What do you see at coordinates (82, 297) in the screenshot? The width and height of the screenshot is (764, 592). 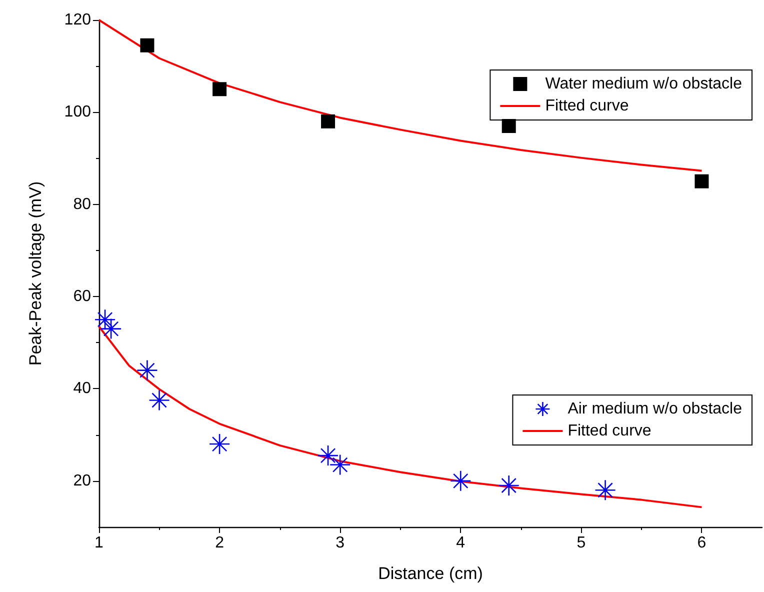 I see `y-tick-label: 60` at bounding box center [82, 297].